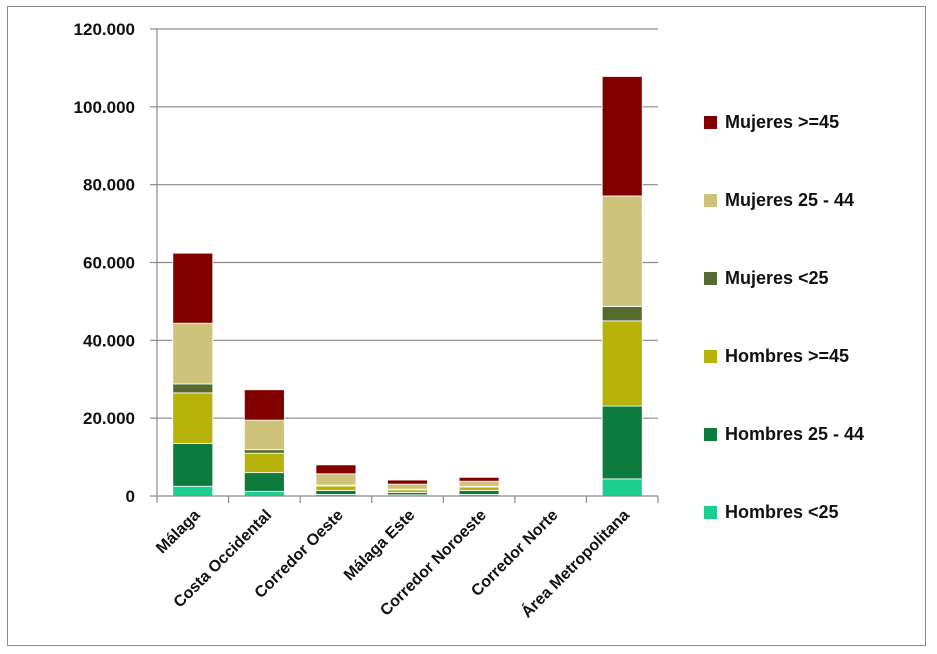 The height and width of the screenshot is (654, 937). Describe the element at coordinates (787, 356) in the screenshot. I see `legend-label: Hombres >=45` at that location.